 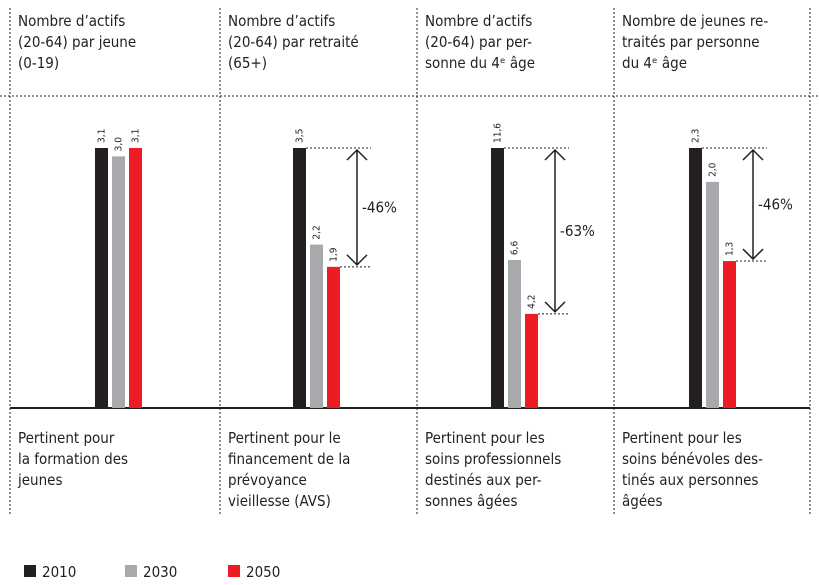 What do you see at coordinates (119, 144) in the screenshot?
I see `value-label: 3,0` at bounding box center [119, 144].